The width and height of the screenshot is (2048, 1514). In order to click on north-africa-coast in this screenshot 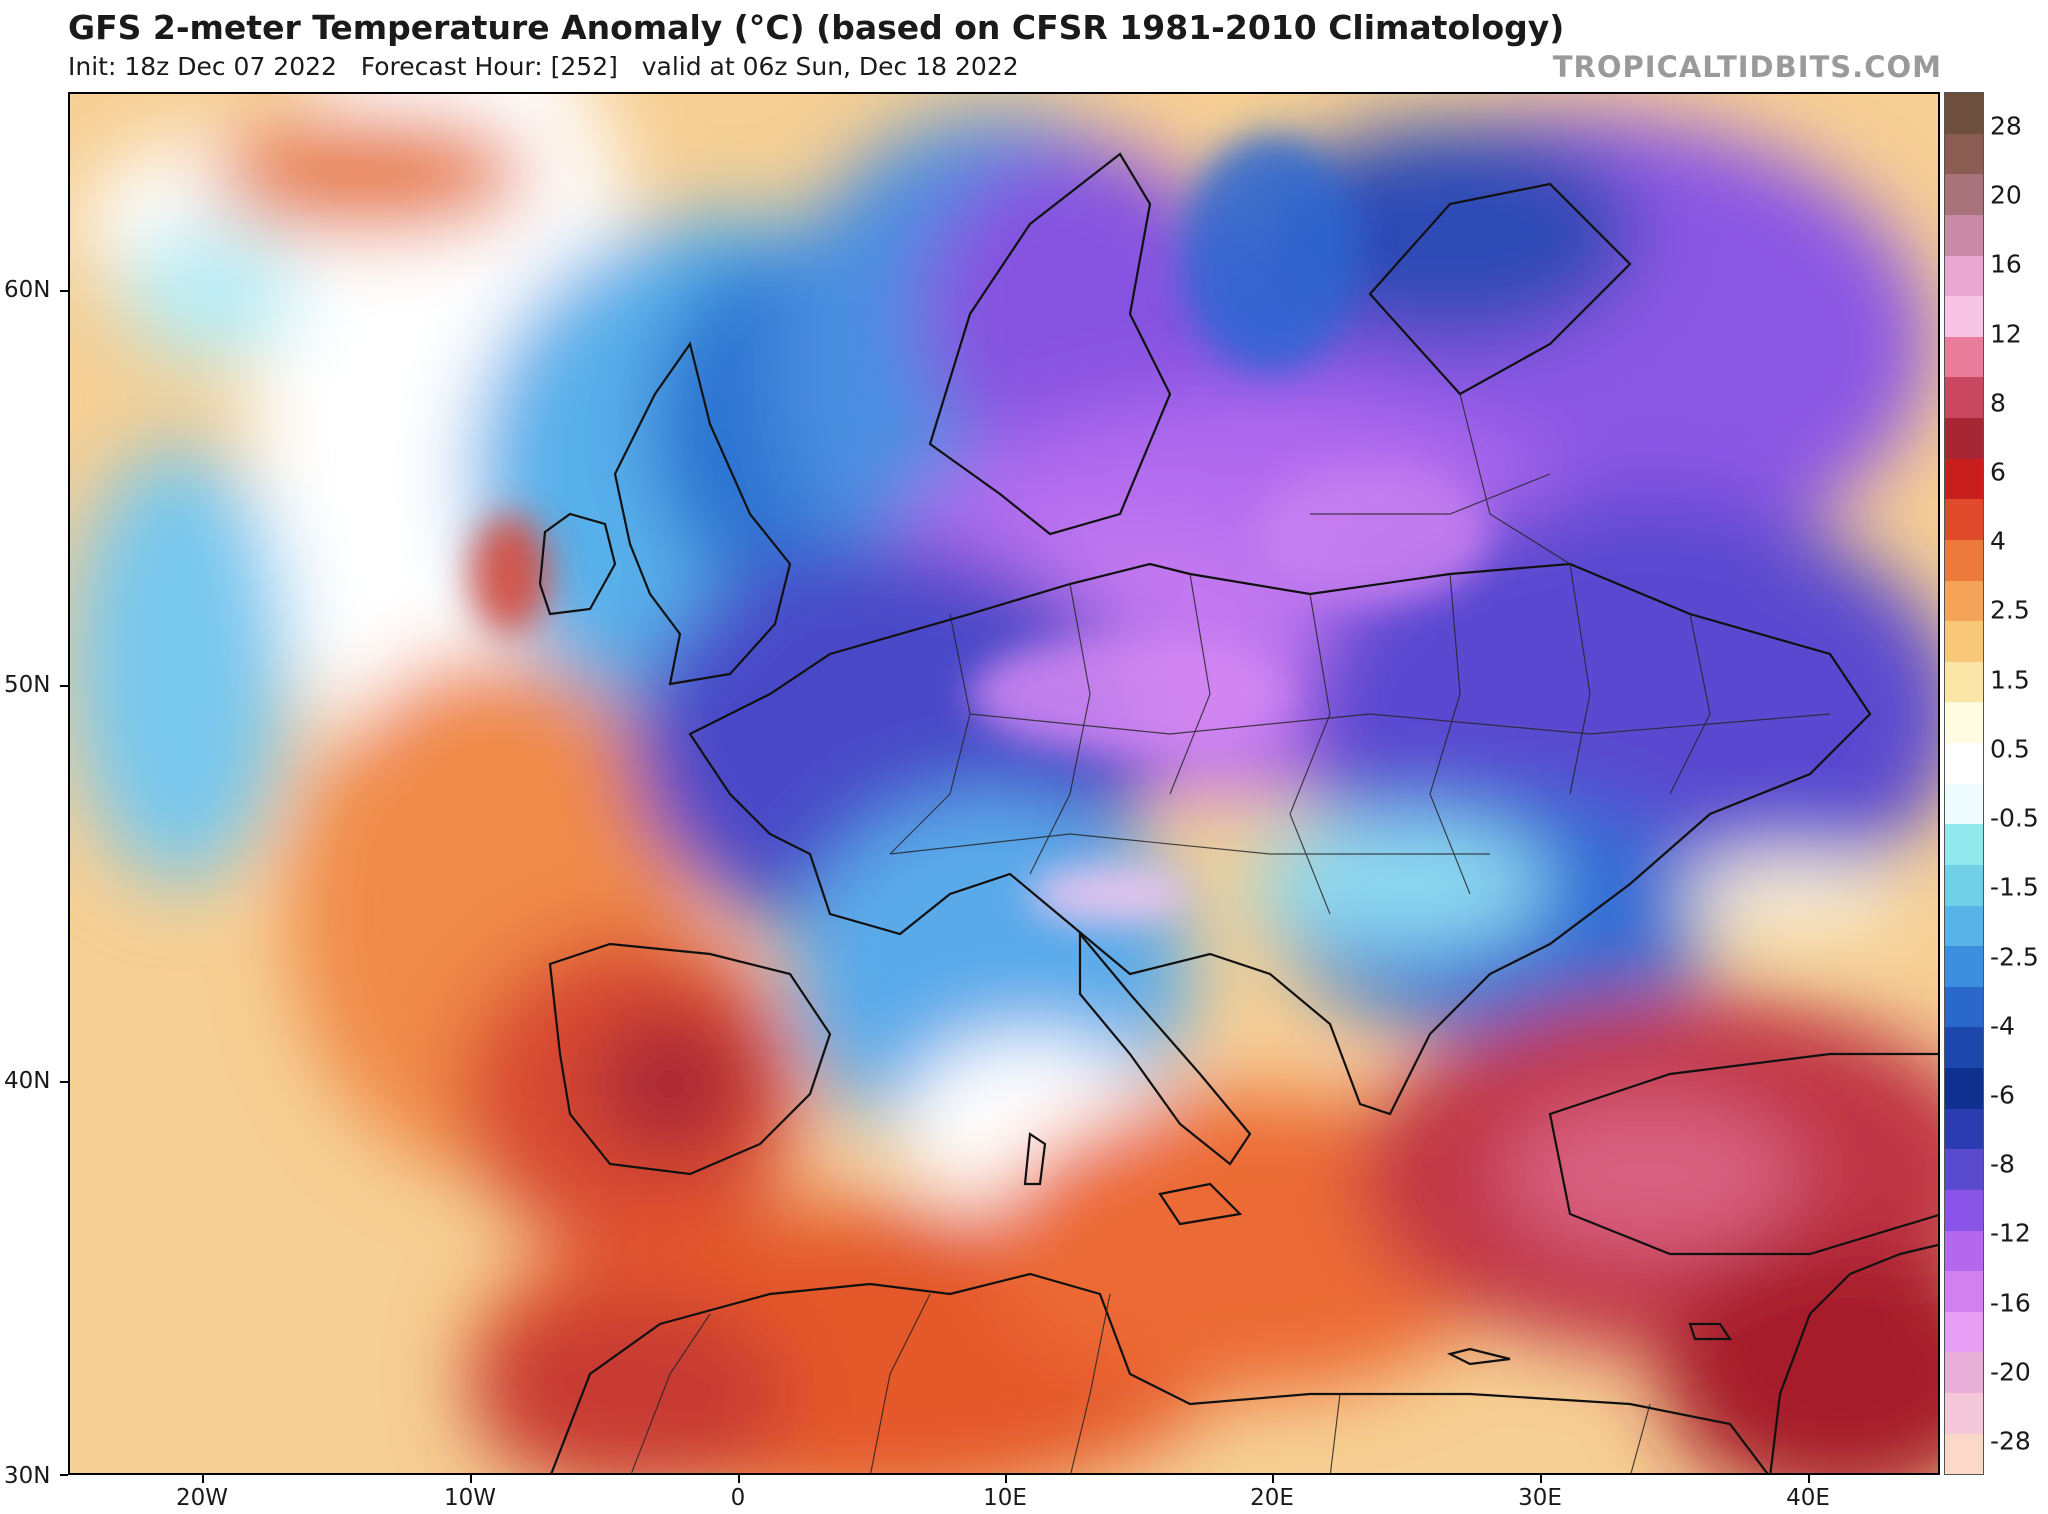, I will do `click(1159, 1372)`.